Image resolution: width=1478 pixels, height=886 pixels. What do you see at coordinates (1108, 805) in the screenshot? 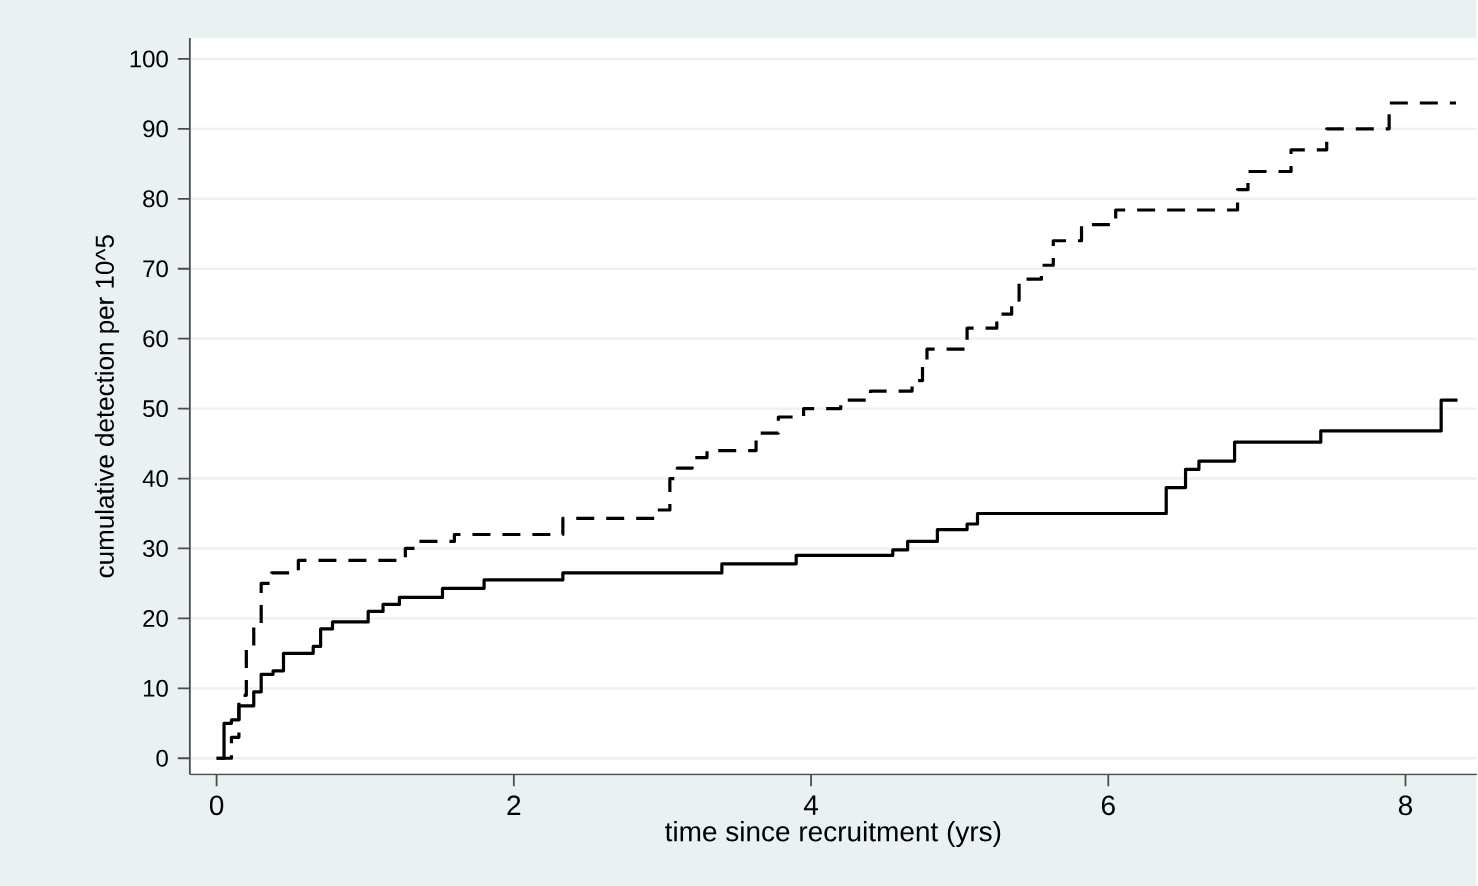
I see `x-tick-label: 6` at bounding box center [1108, 805].